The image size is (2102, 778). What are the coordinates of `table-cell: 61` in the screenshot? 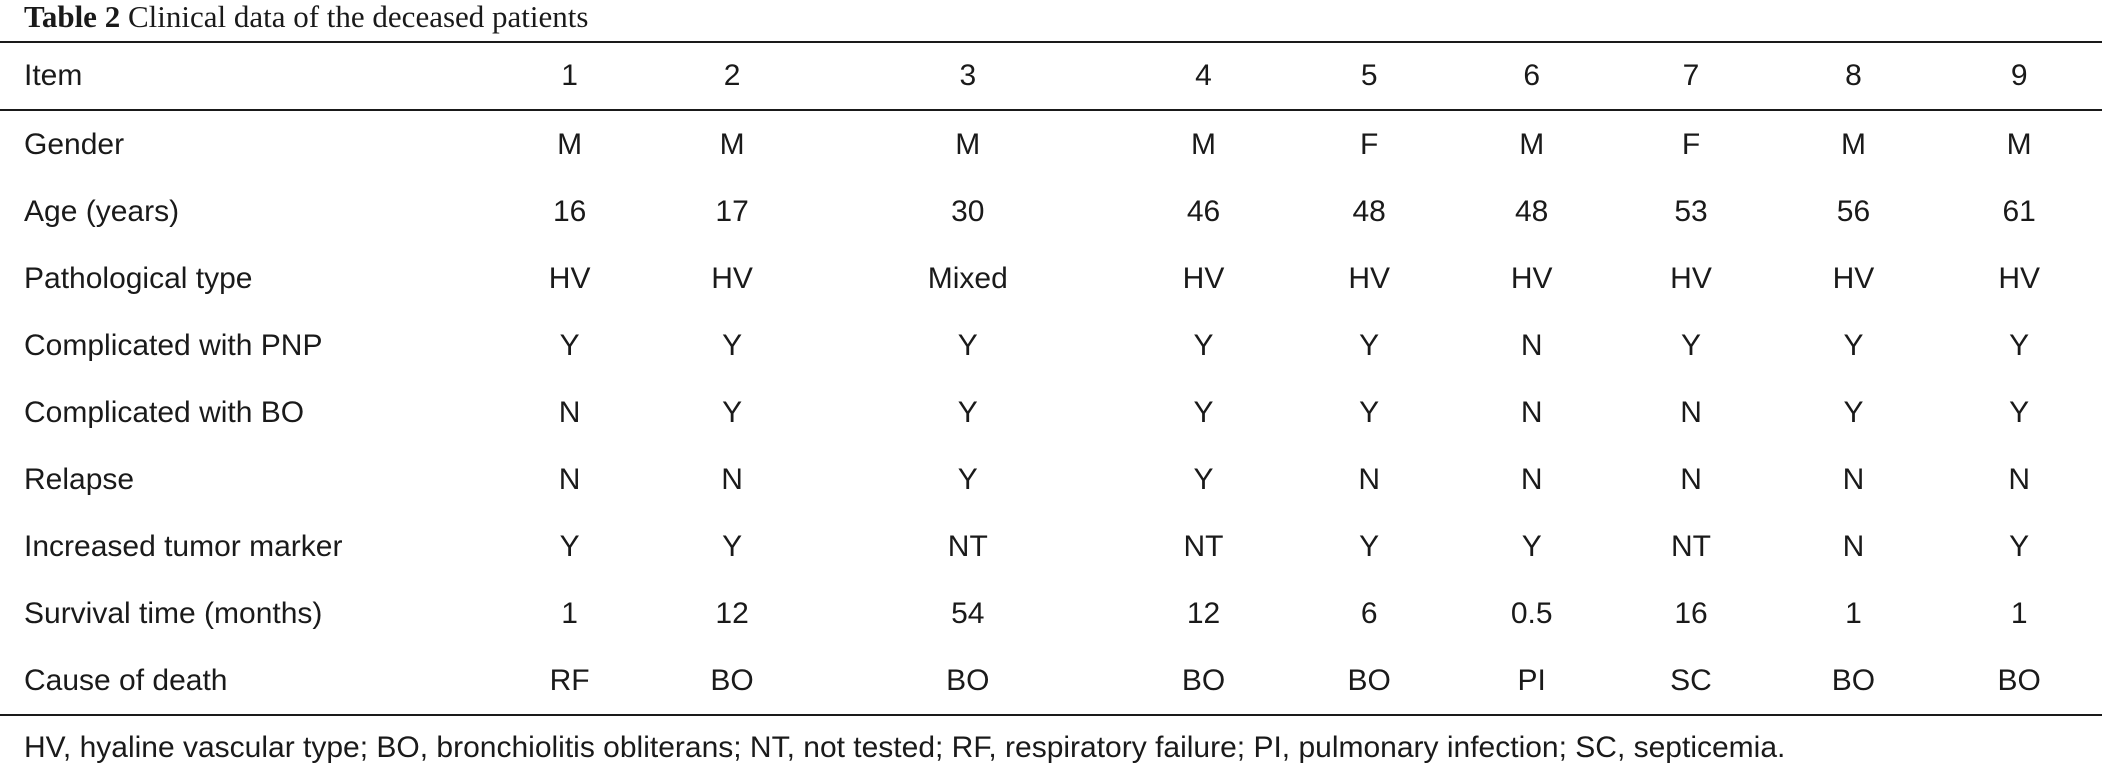 It's located at (2019, 211).